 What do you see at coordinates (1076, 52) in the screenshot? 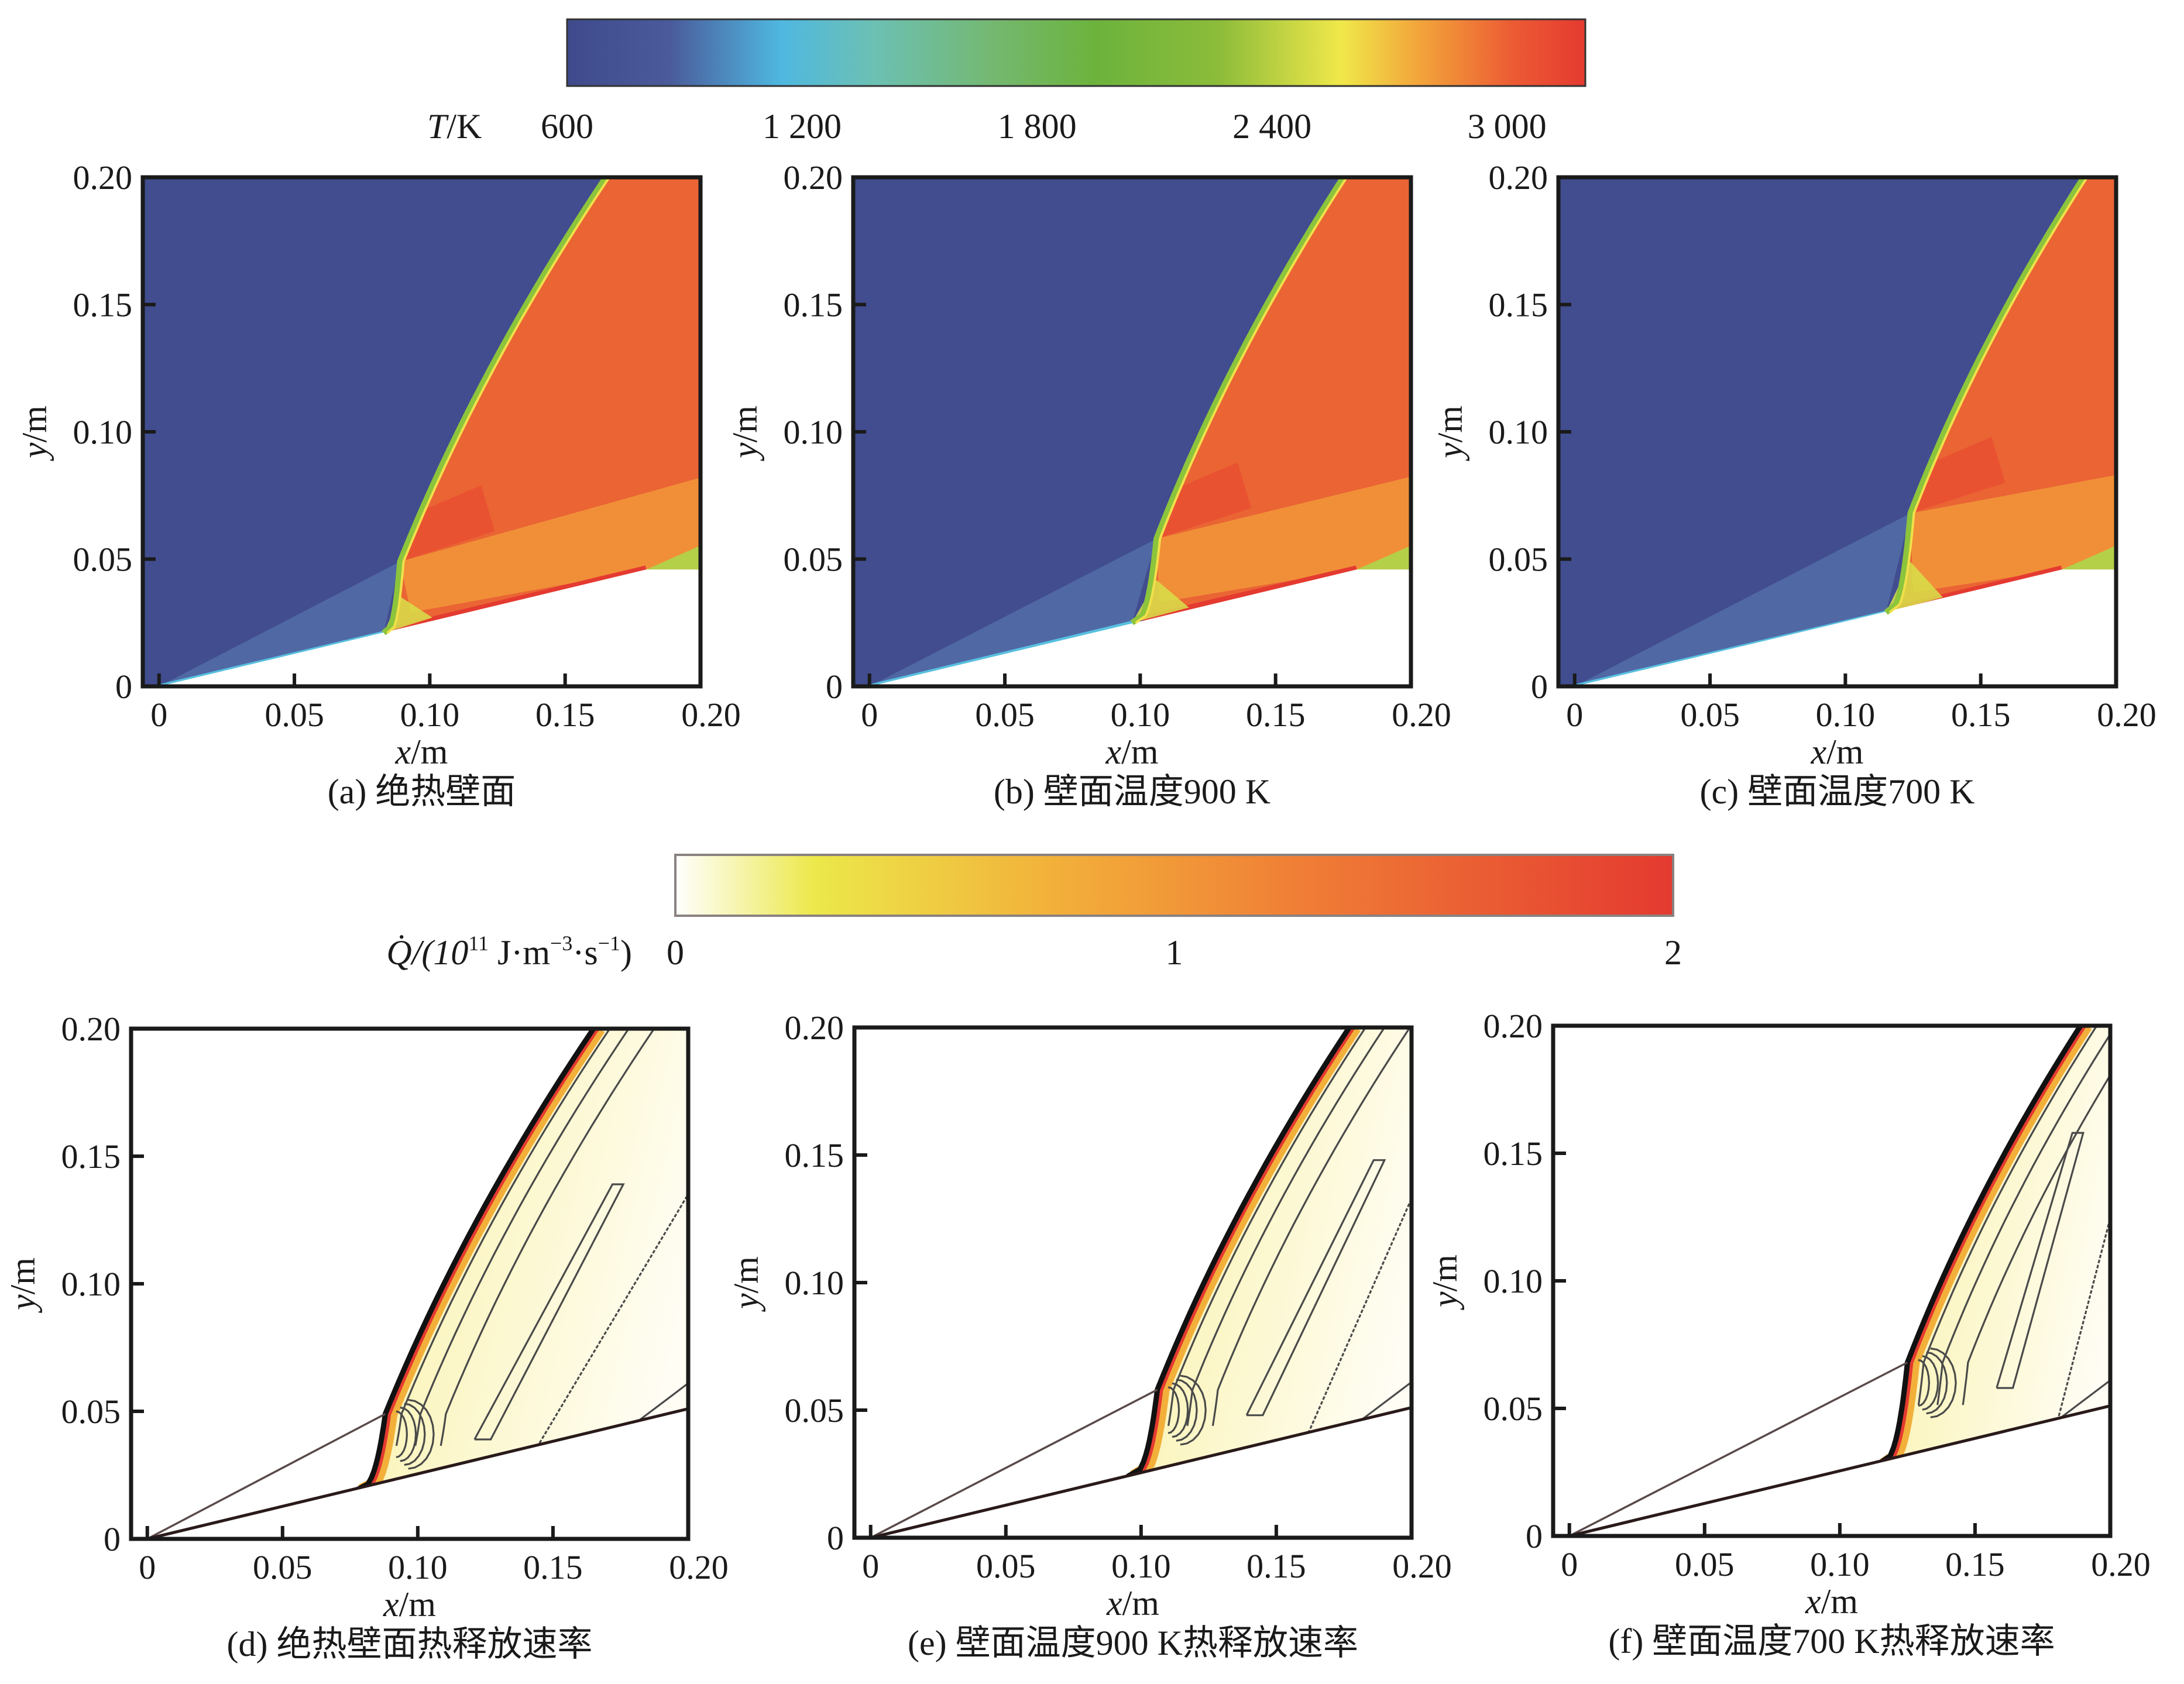
I see `temperature-colorbar-gradient` at bounding box center [1076, 52].